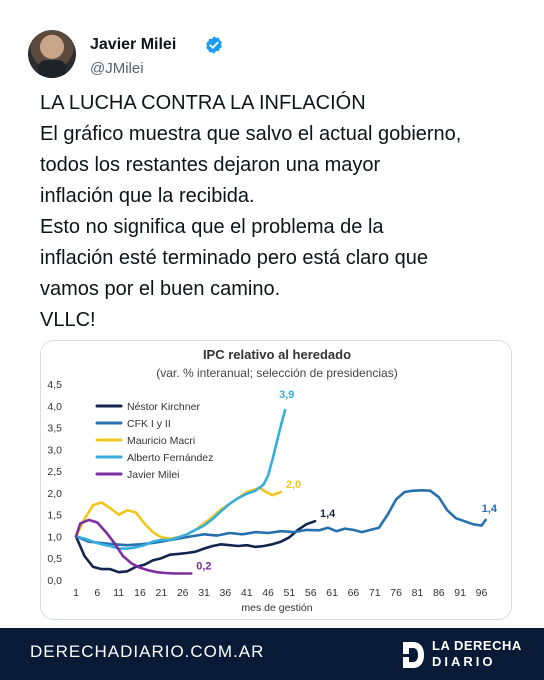 The height and width of the screenshot is (680, 544). What do you see at coordinates (464, 661) in the screenshot?
I see `brand-name-bottom: DIARIO` at bounding box center [464, 661].